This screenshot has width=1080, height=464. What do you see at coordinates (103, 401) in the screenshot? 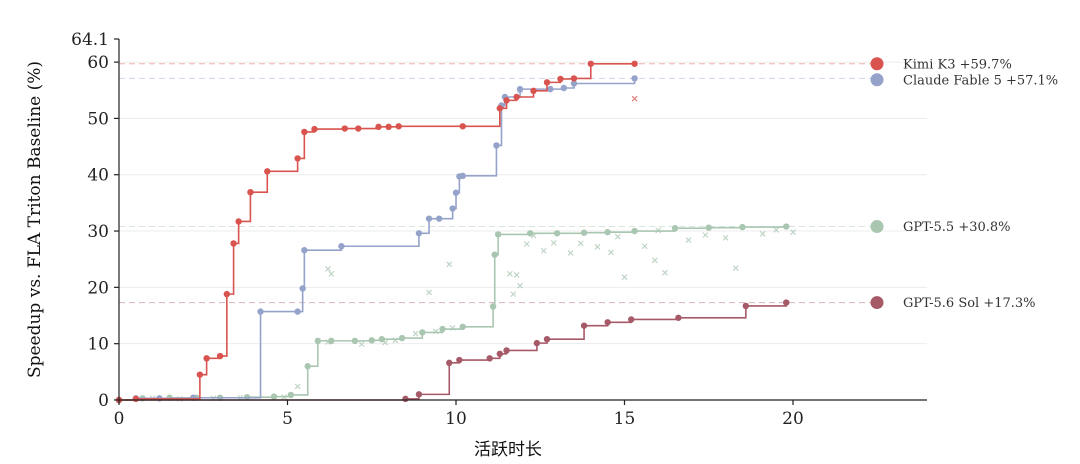
I see `y-tick-label-0: 0` at bounding box center [103, 401].